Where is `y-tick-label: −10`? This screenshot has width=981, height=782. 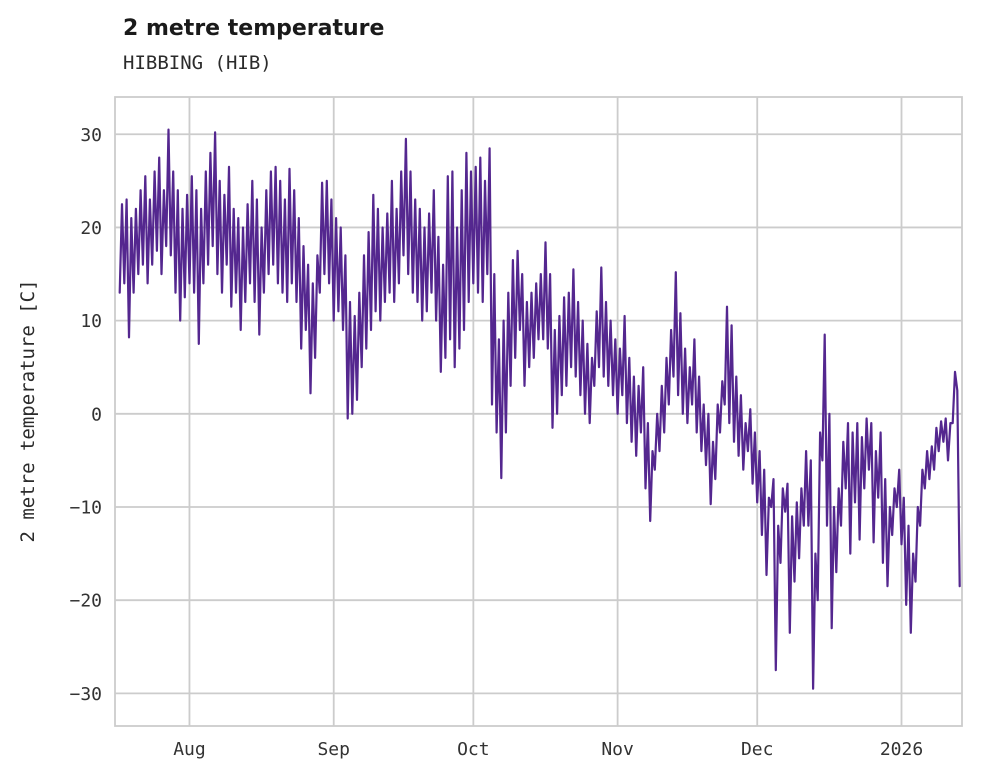
y-tick-label: −10 is located at coordinates (85, 508).